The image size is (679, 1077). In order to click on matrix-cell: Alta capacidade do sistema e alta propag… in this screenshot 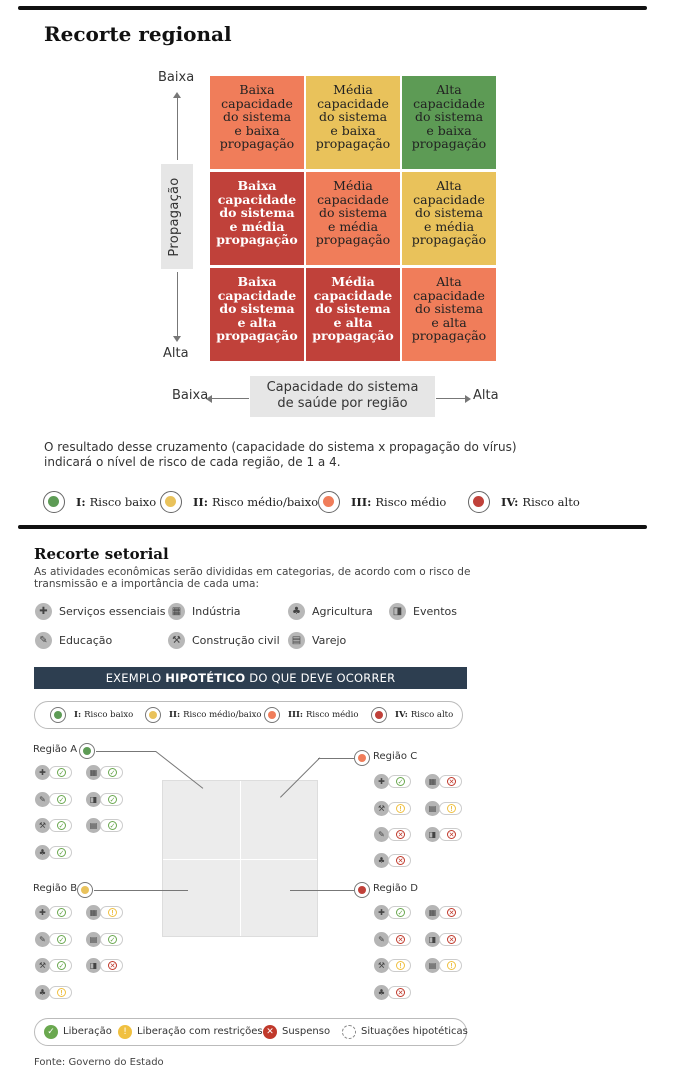, I will do `click(449, 314)`.